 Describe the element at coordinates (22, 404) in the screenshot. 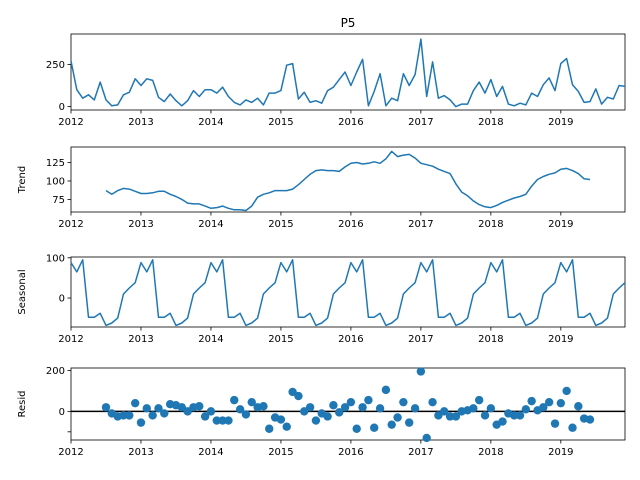

I see `y-axis-label: Resid` at that location.